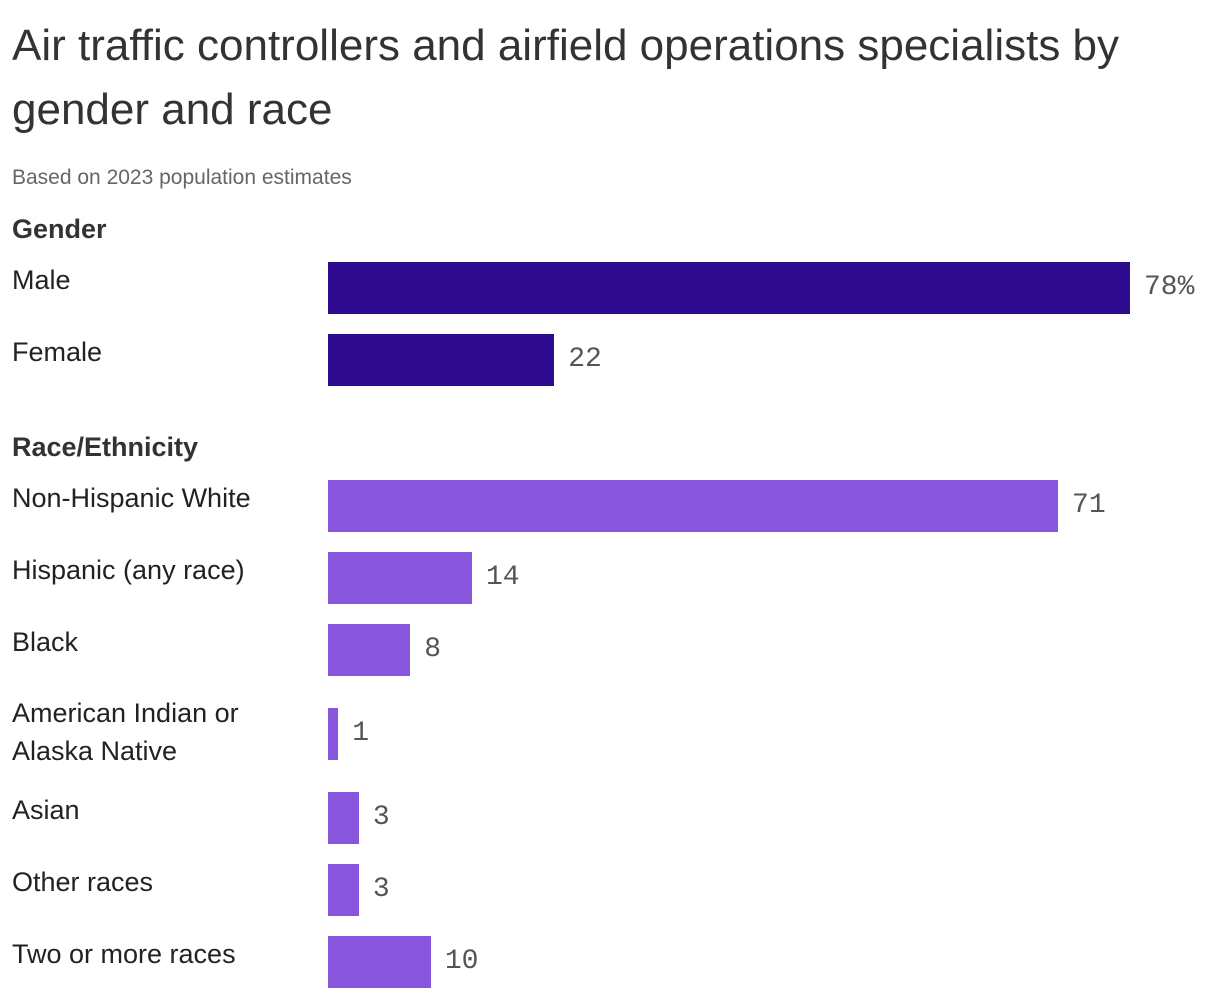  What do you see at coordinates (131, 498) in the screenshot?
I see `category-label: Non-Hispanic White` at bounding box center [131, 498].